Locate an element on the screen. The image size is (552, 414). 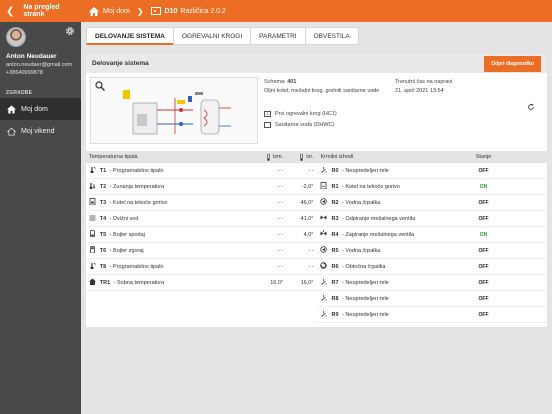
sensor-code: T1 is located at coordinates (103, 170).